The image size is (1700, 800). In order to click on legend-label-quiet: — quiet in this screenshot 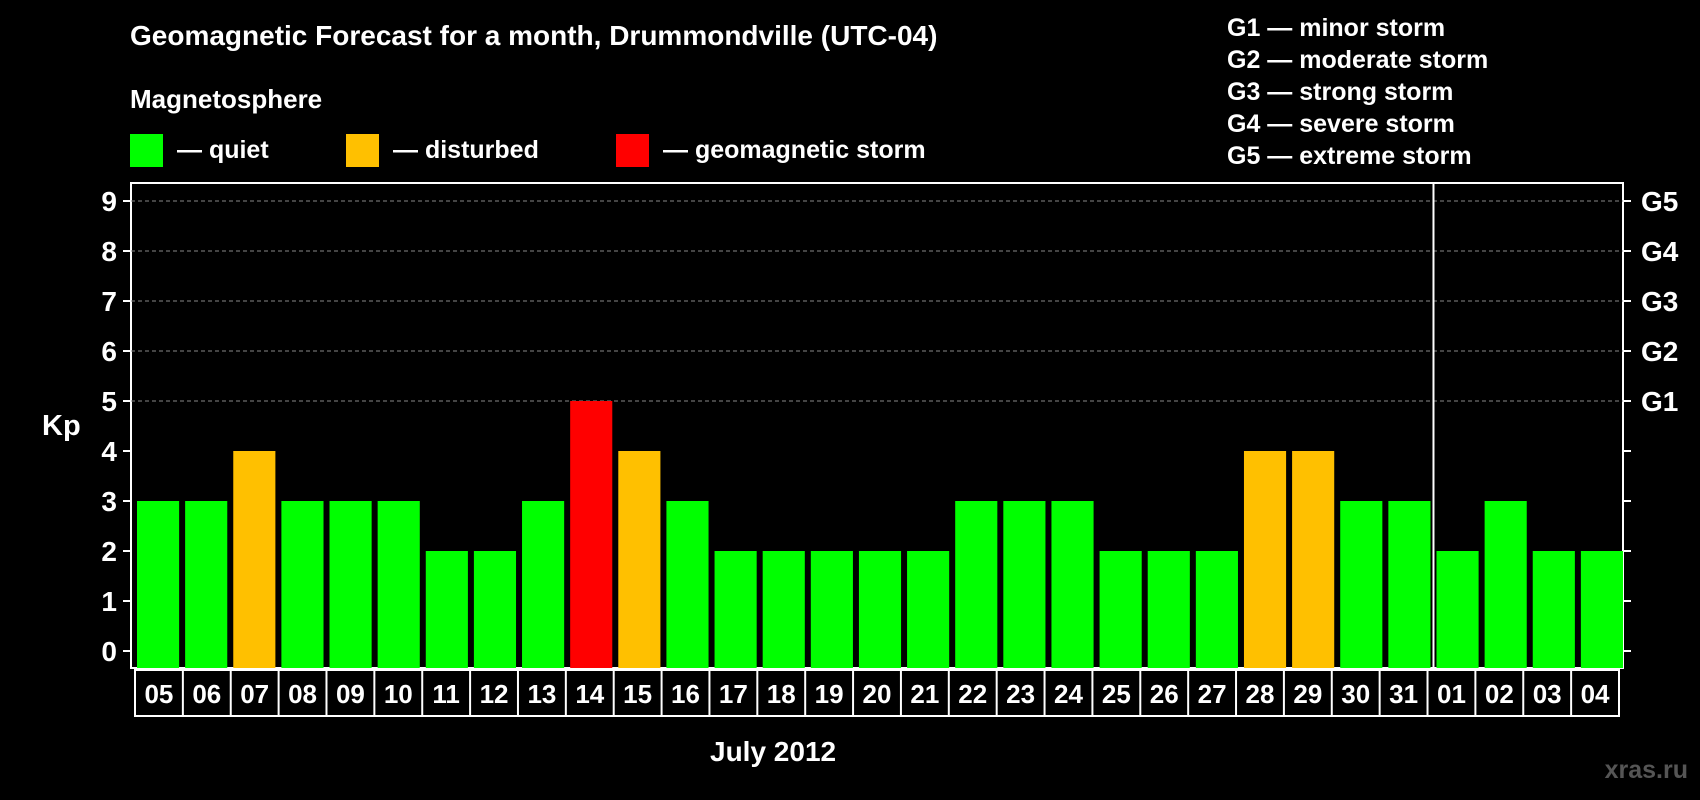, I will do `click(223, 150)`.